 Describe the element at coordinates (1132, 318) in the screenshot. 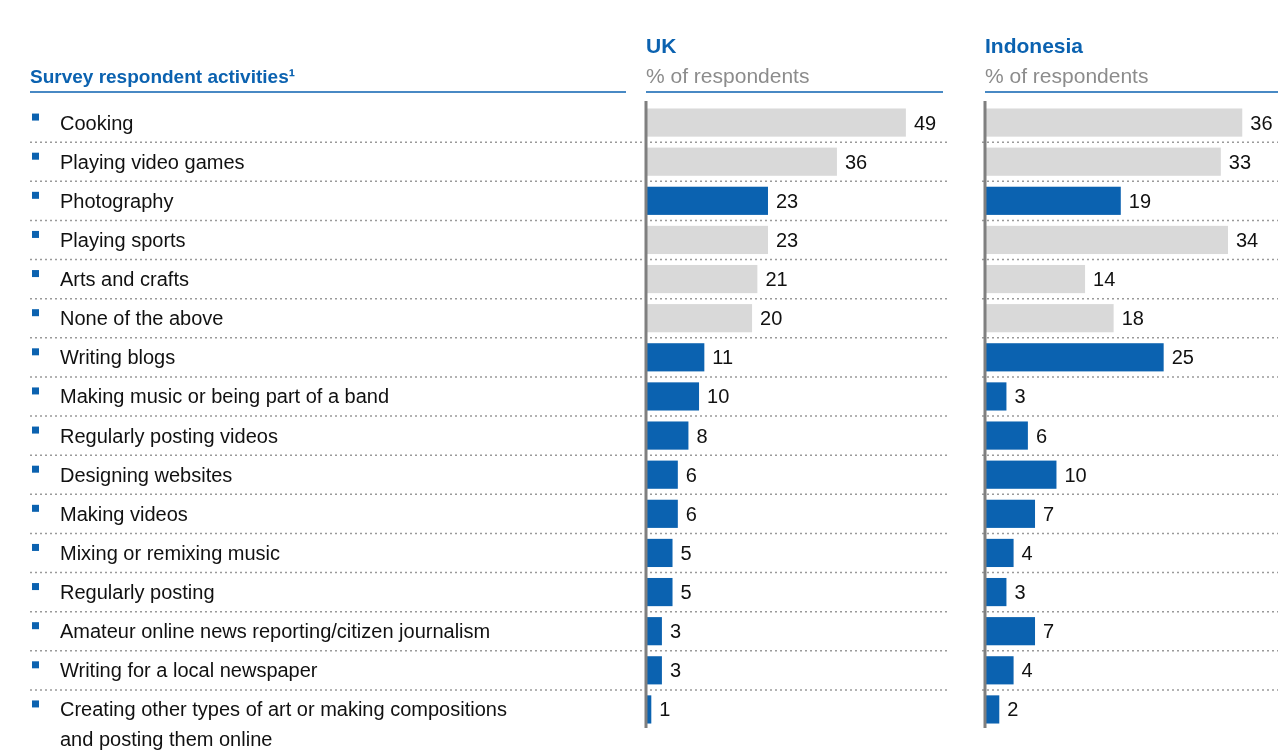

I see `data-label: 18` at that location.